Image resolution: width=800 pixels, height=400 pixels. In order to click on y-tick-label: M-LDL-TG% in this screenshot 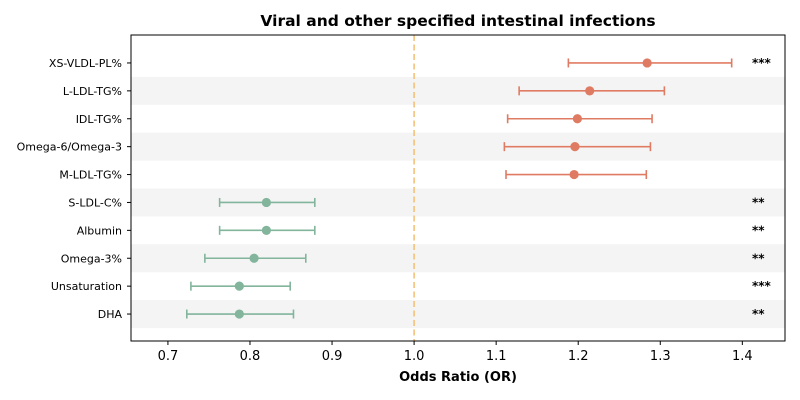, I will do `click(90, 175)`.